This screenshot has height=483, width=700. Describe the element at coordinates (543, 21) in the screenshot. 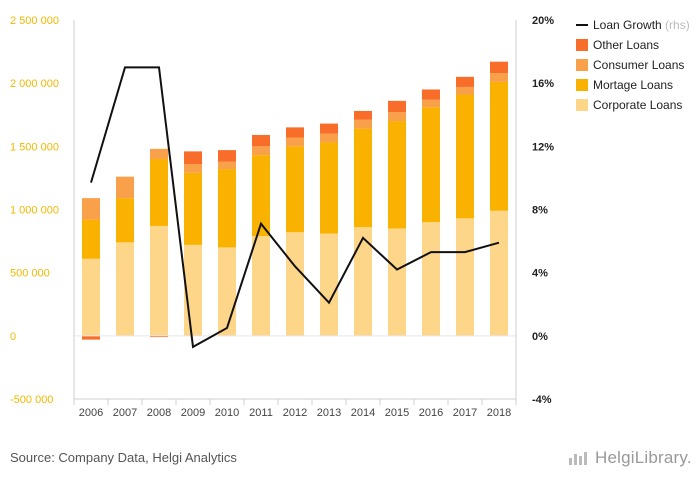

I see `y2-tick-label: 20%` at that location.